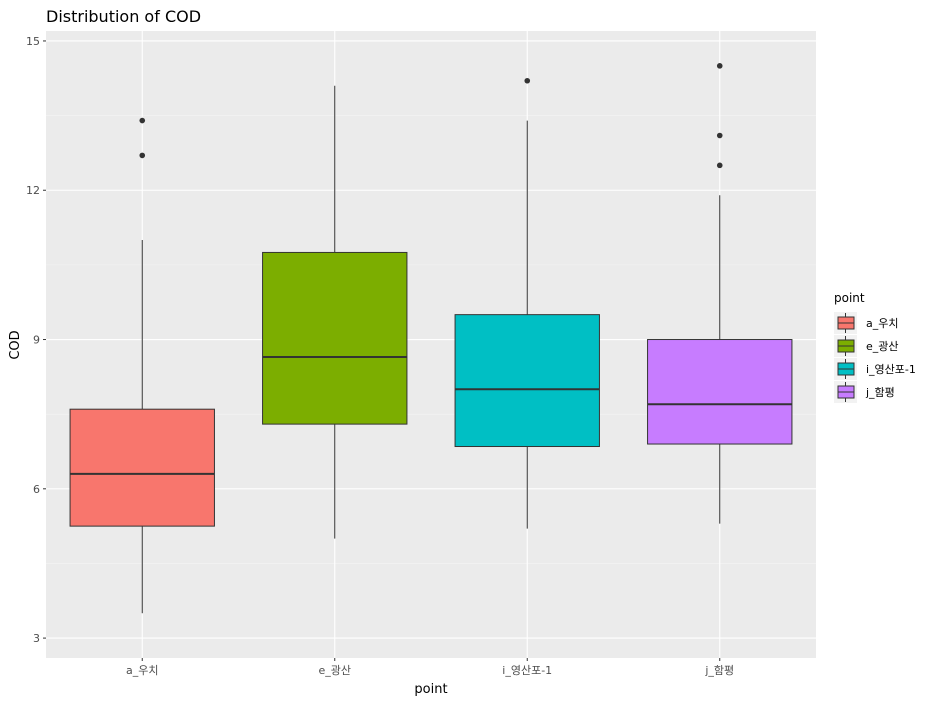 Image resolution: width=944 pixels, height=703 pixels. I want to click on x-tick-label: a_우치, so click(142, 670).